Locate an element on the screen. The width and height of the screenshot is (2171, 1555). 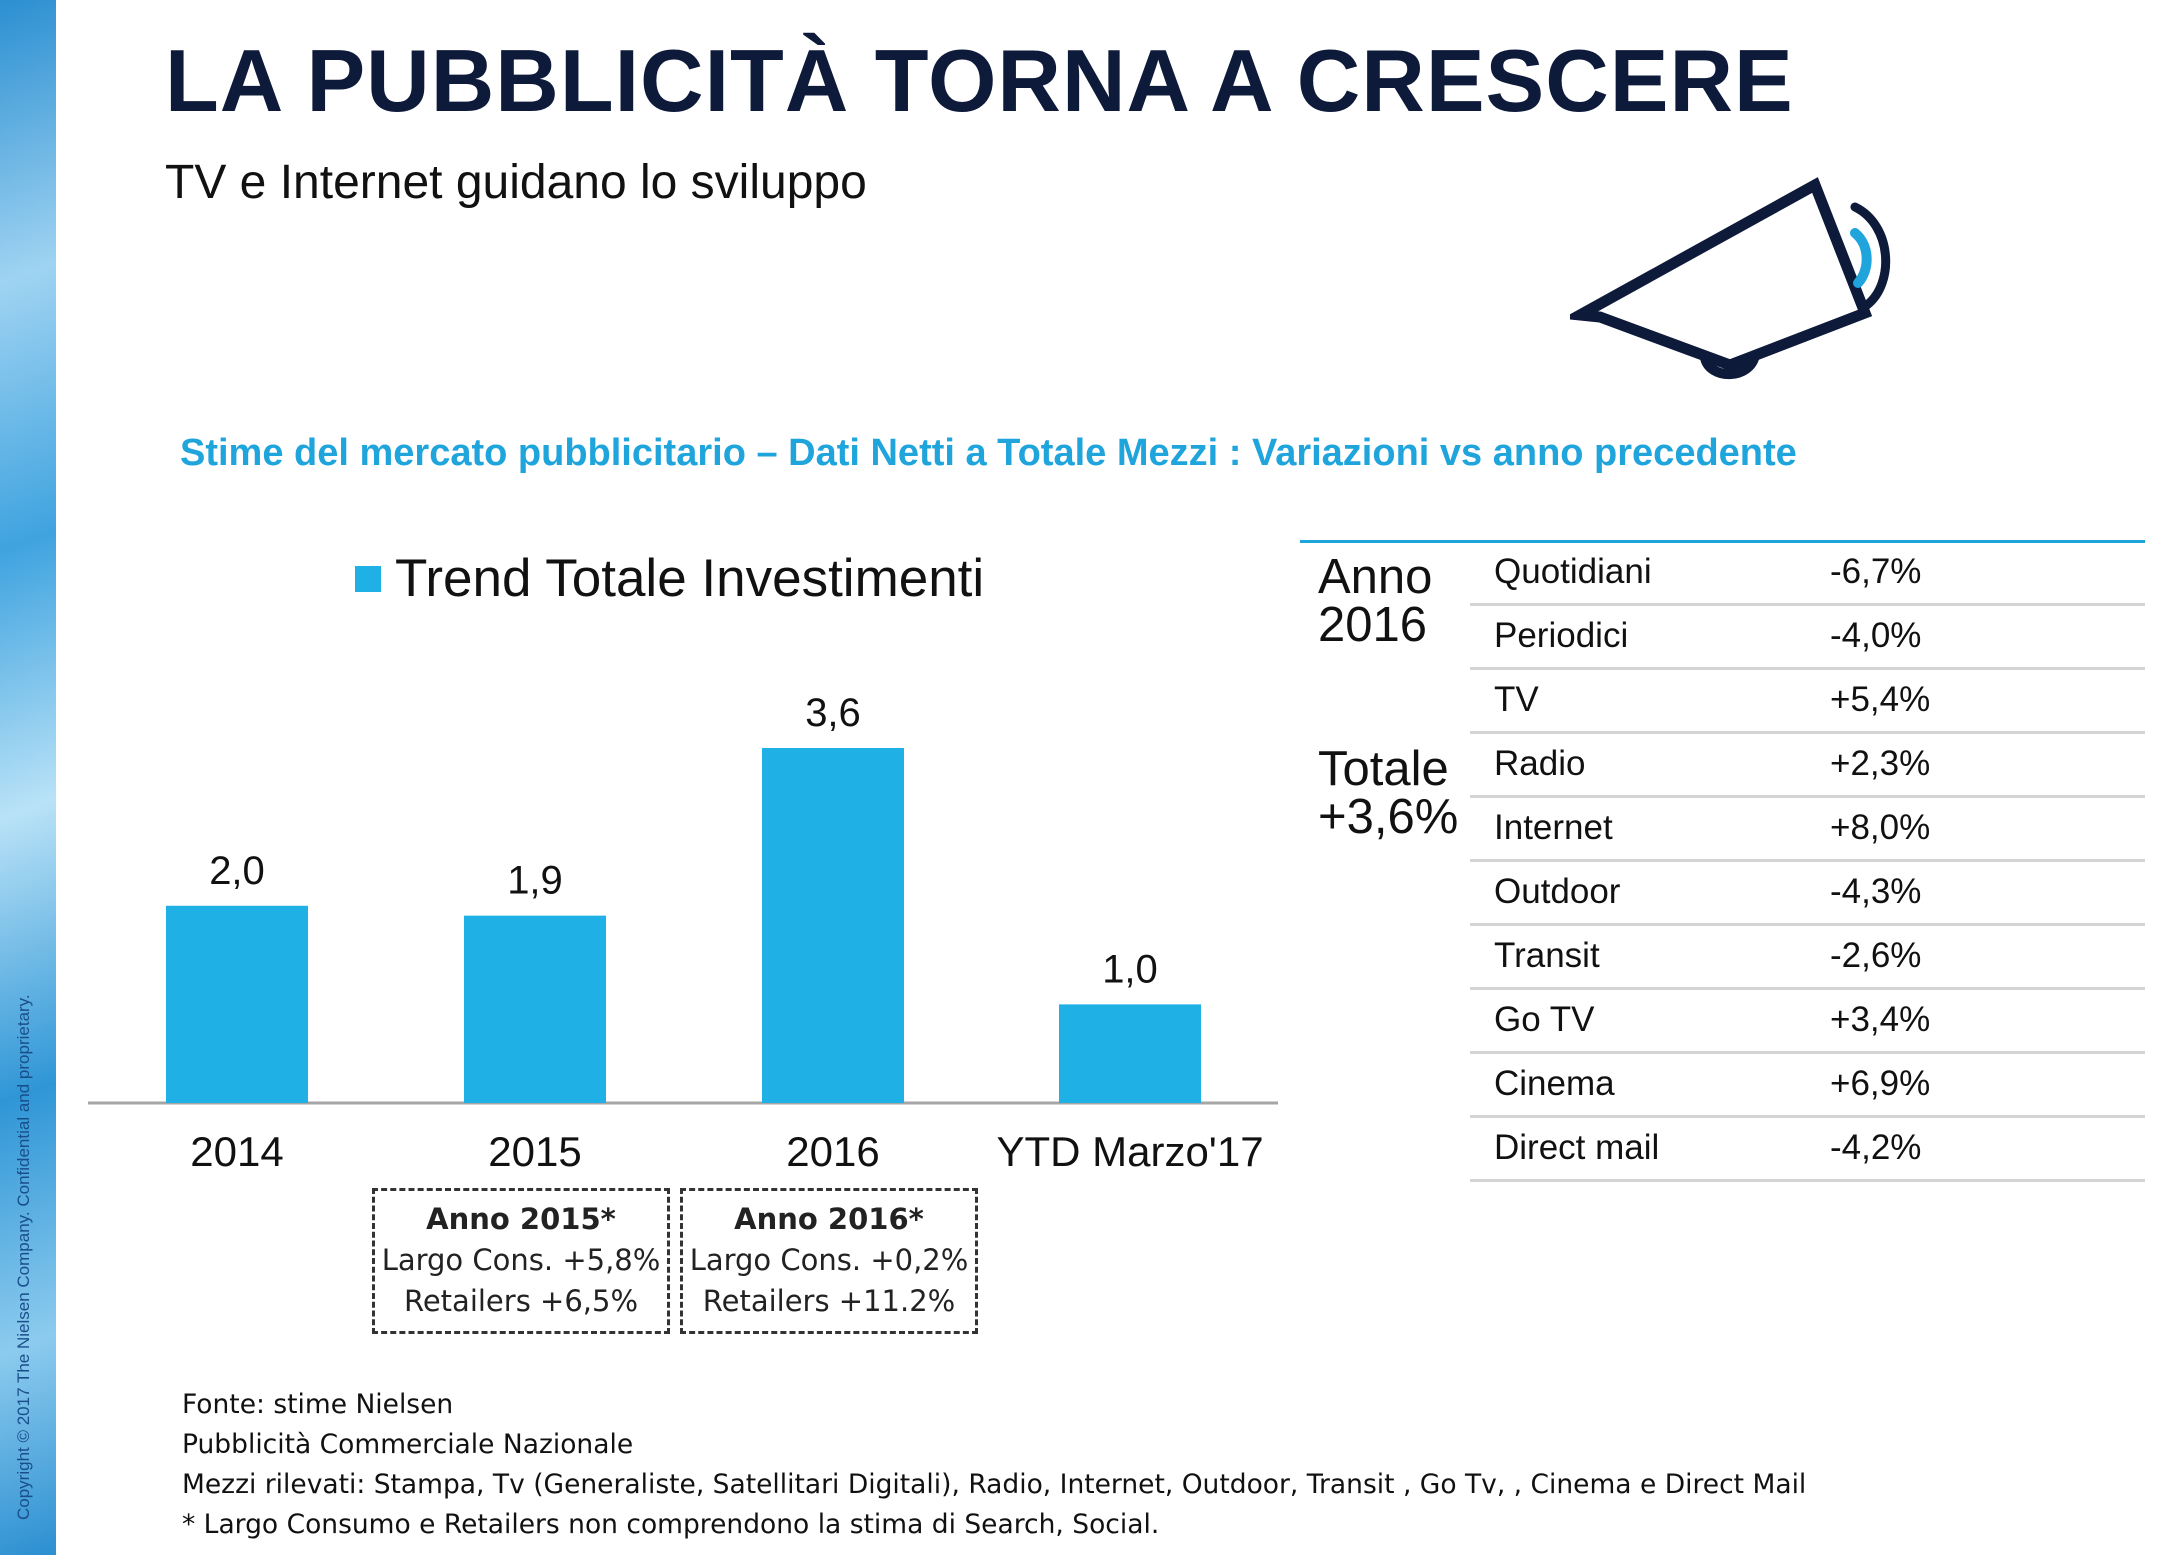
left-decorative-band is located at coordinates (28, 777).